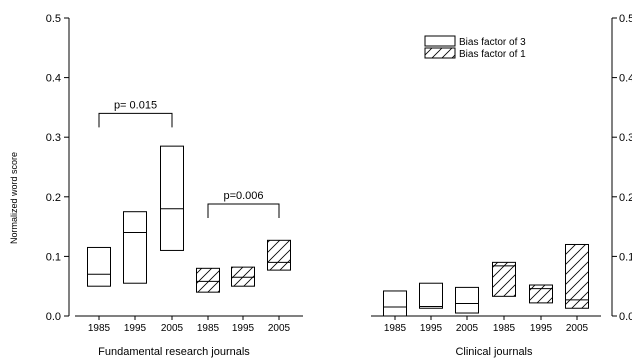 The height and width of the screenshot is (360, 632). I want to click on right-y-axis: 0.0 0.1 0.2 0.3 0.4 0.5, so click(621, 168).